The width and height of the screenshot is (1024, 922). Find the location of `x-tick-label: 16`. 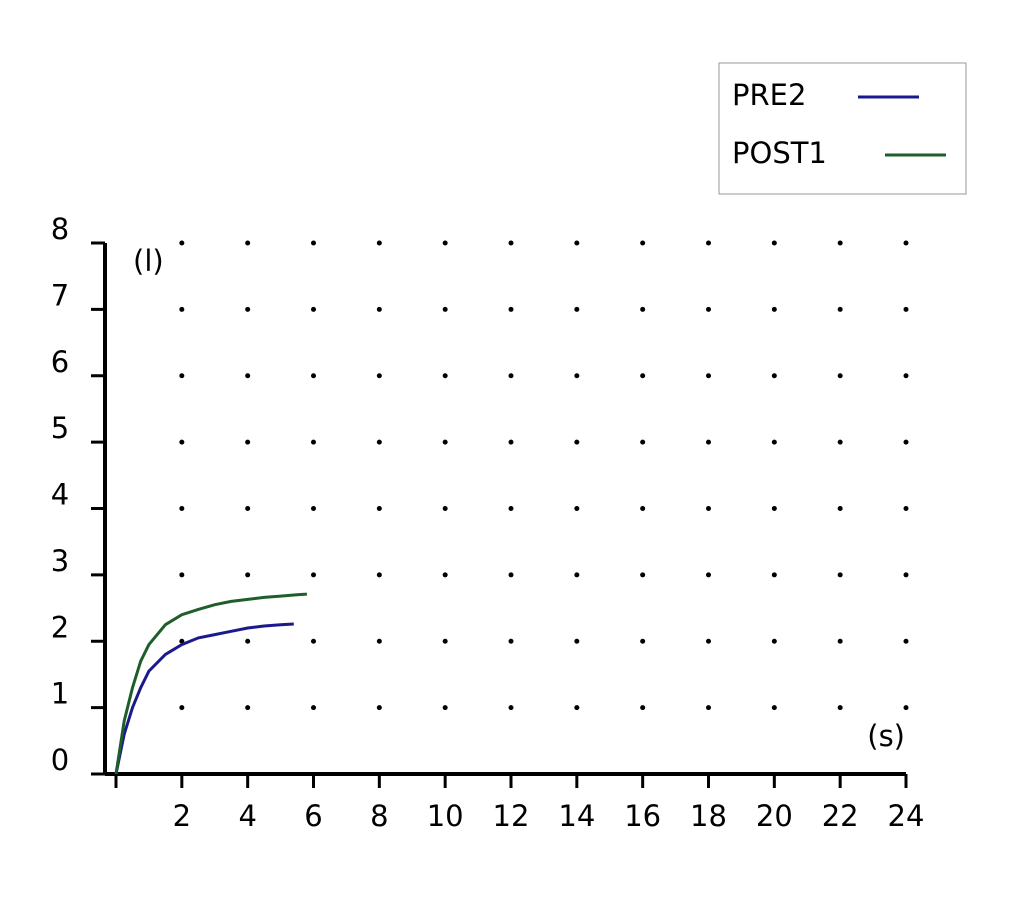

x-tick-label: 16 is located at coordinates (642, 816).